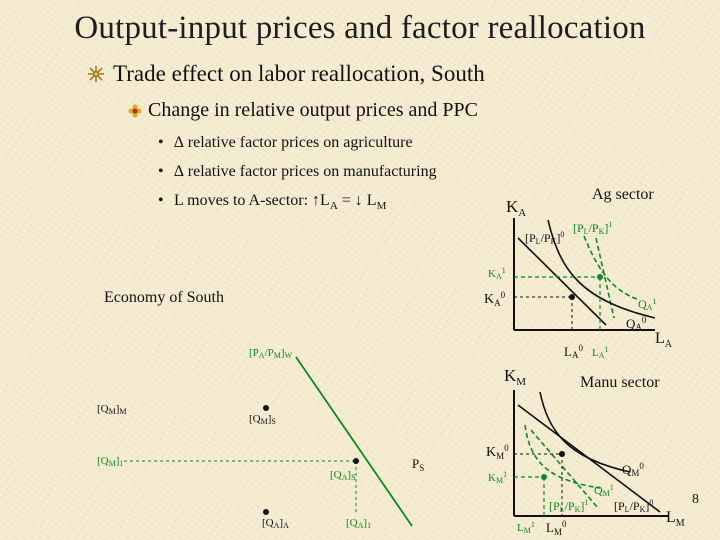  I want to click on manu-x-label: LM, so click(675, 519).